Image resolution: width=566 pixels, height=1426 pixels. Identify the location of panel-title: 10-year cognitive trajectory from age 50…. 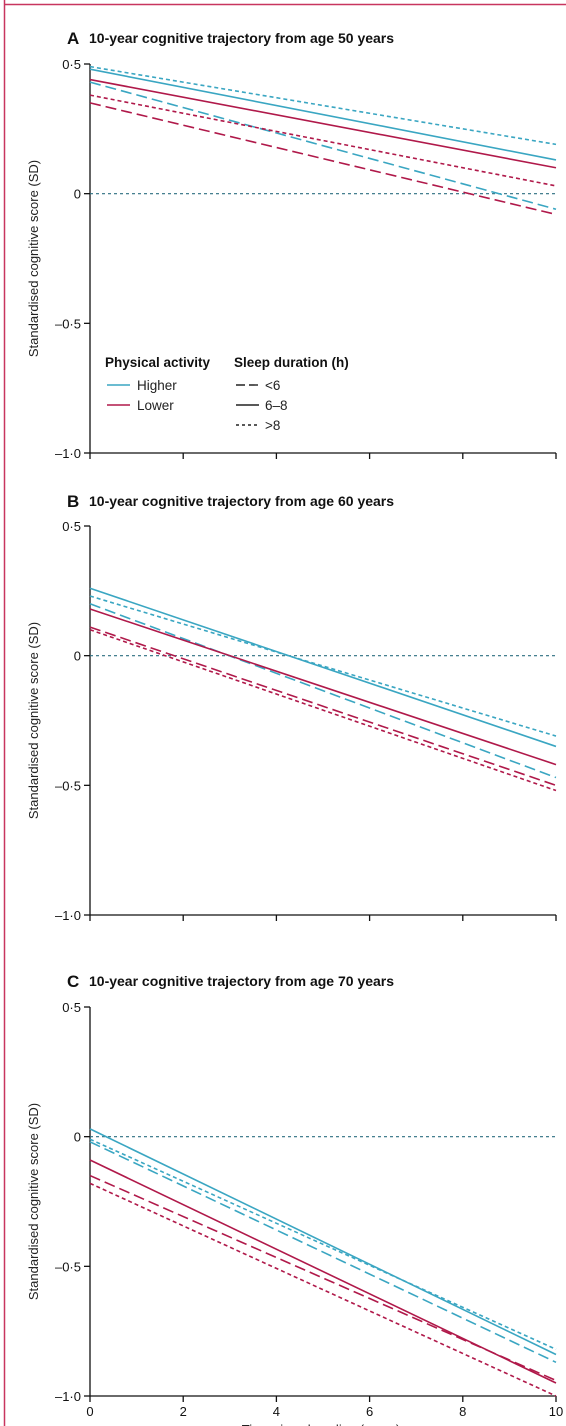
(241, 38).